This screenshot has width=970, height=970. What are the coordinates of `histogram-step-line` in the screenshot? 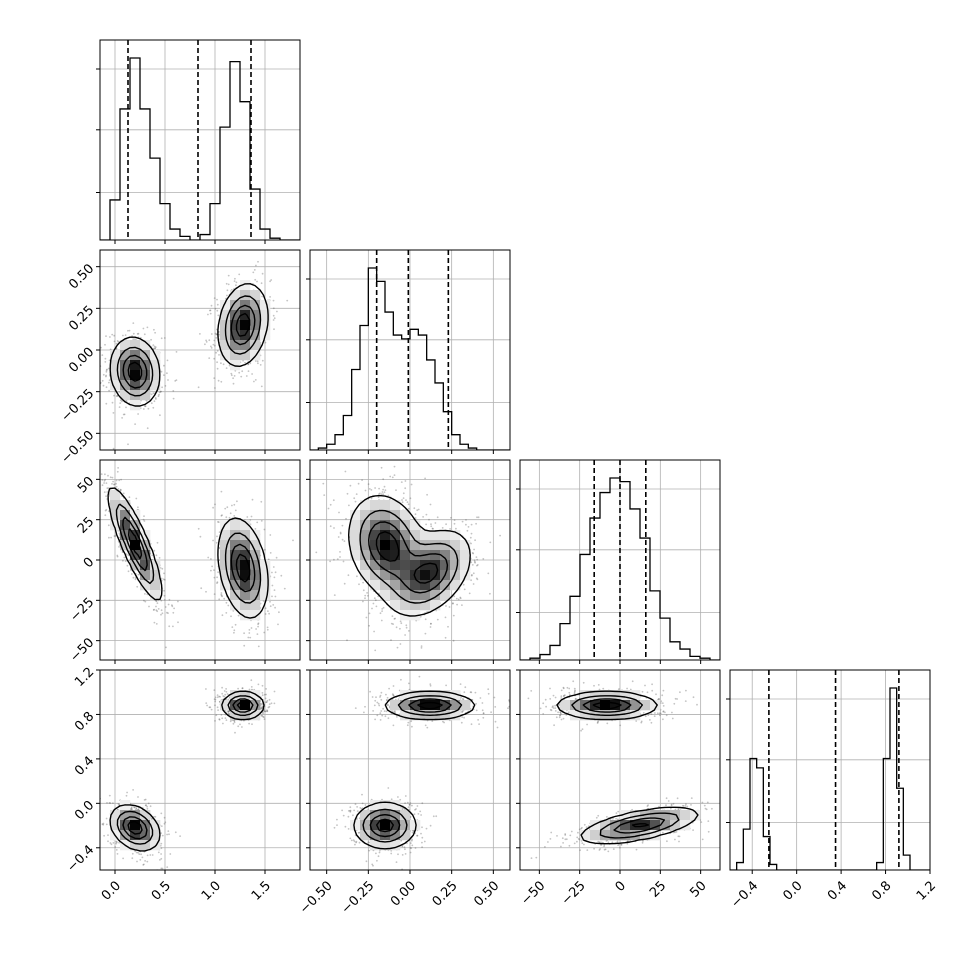 It's located at (200, 148).